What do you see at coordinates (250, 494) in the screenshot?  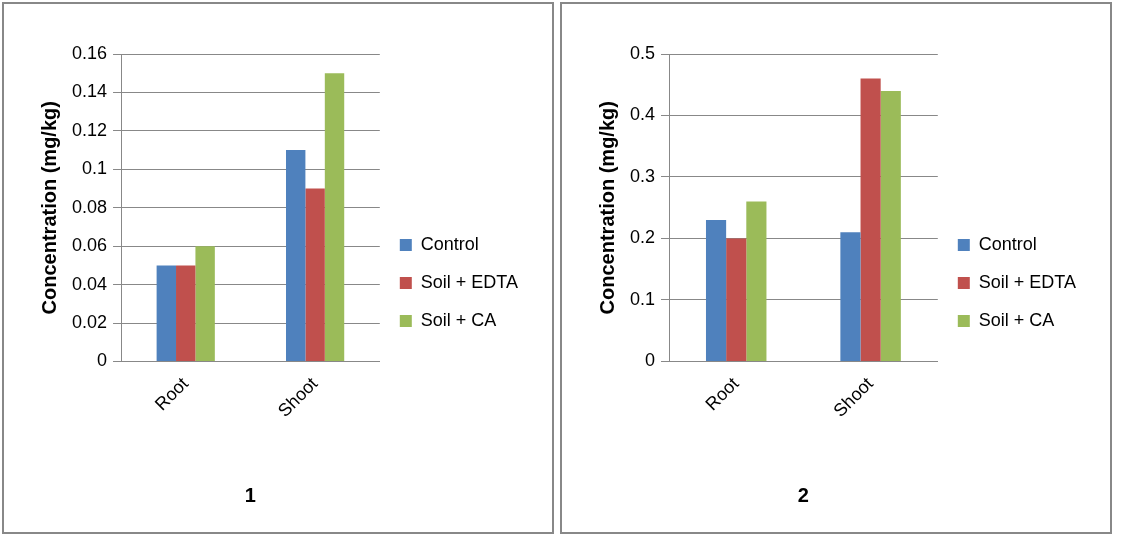 I see `x-axis-title: 1` at bounding box center [250, 494].